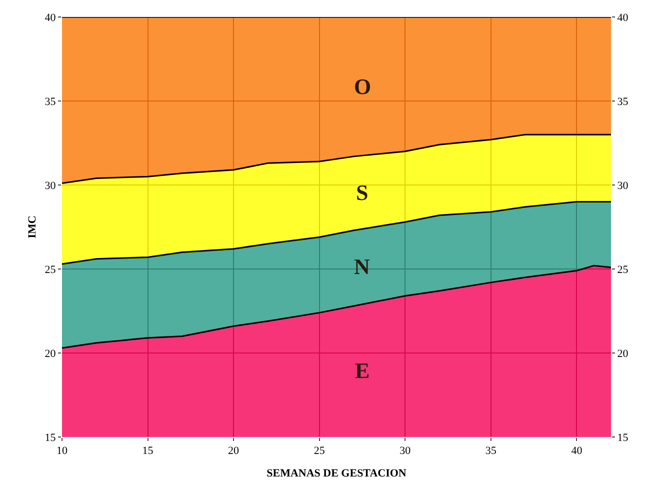  I want to click on y-tick-label: 35, so click(50, 102).